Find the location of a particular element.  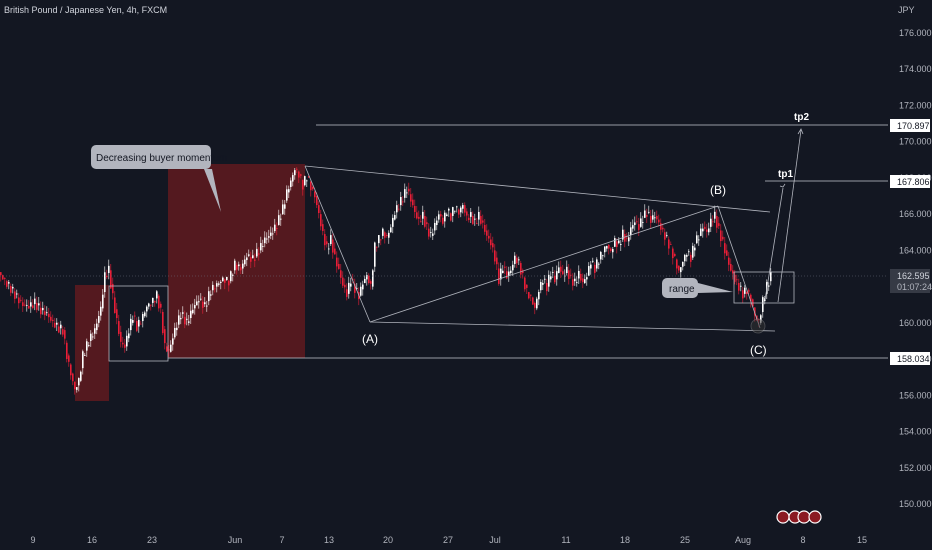

y-tick-label: 164.000 is located at coordinates (915, 250).